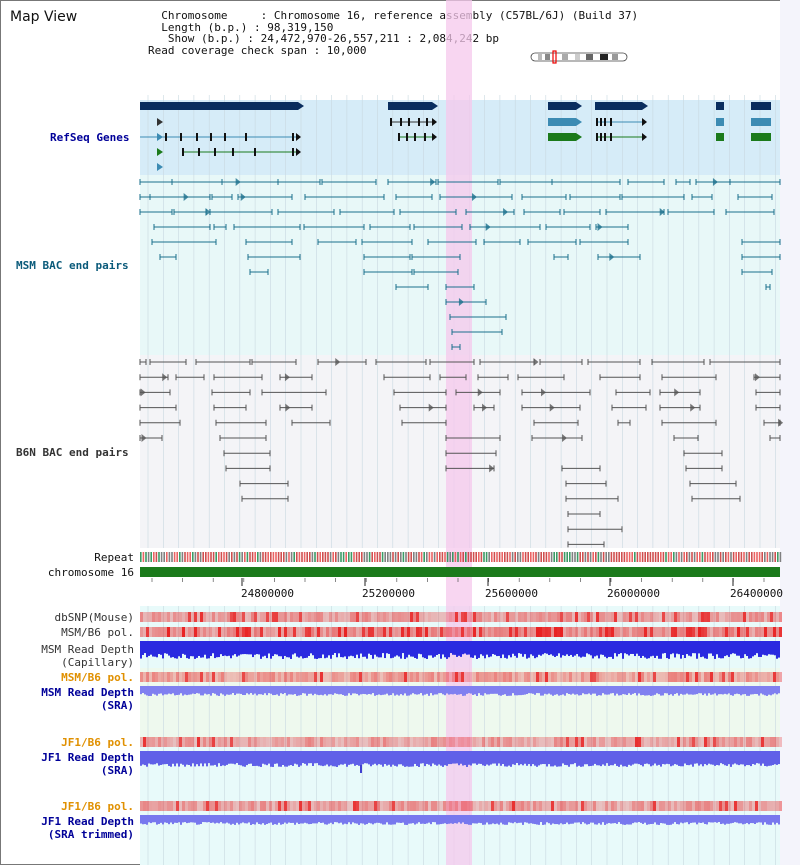 The height and width of the screenshot is (865, 800). I want to click on refseq-gene-arrow, so click(645, 106).